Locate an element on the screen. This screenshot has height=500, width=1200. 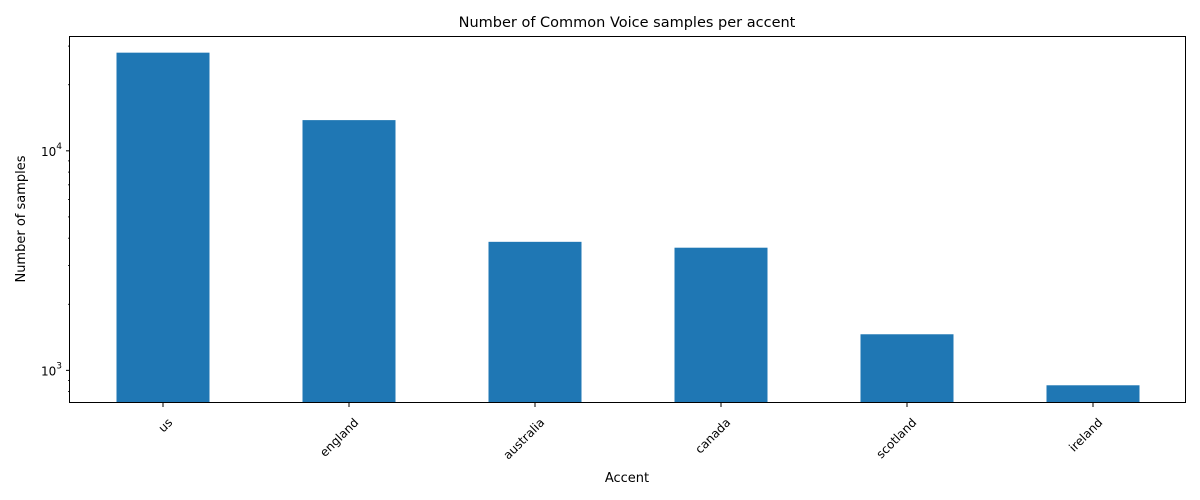
bar-us is located at coordinates (163, 228).